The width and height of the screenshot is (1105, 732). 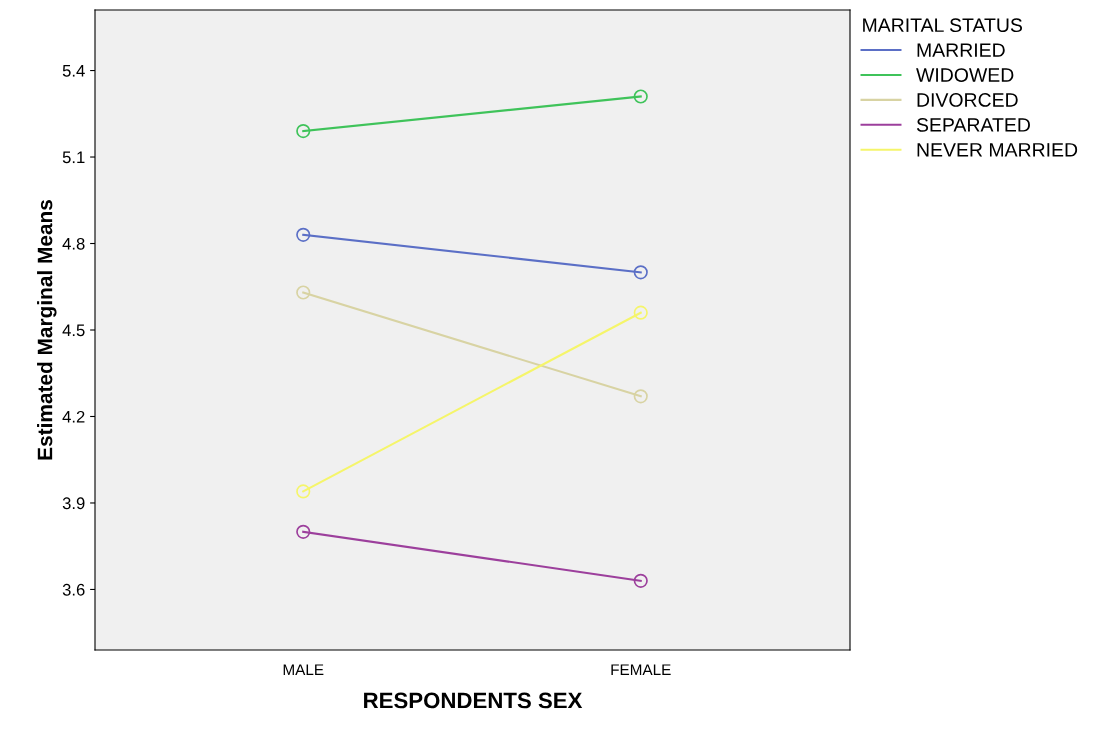 What do you see at coordinates (47, 330) in the screenshot?
I see `y-axis-title: Estimated Marginal Means` at bounding box center [47, 330].